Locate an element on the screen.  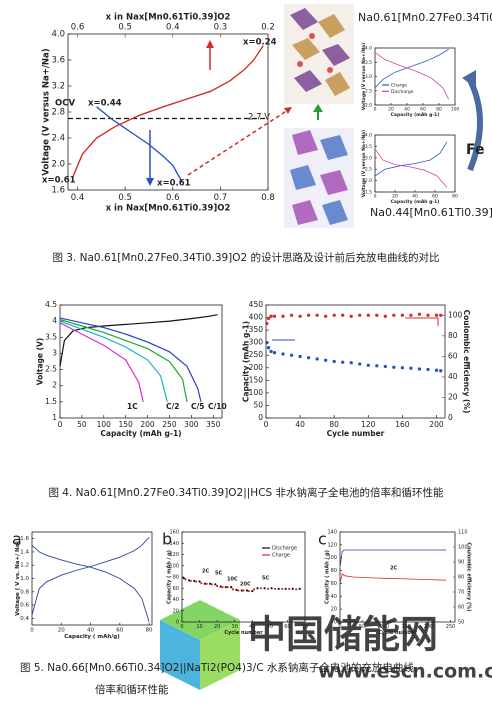
y-axis-label: Capacity (mAh g-1) is located at coordinates (246, 361).